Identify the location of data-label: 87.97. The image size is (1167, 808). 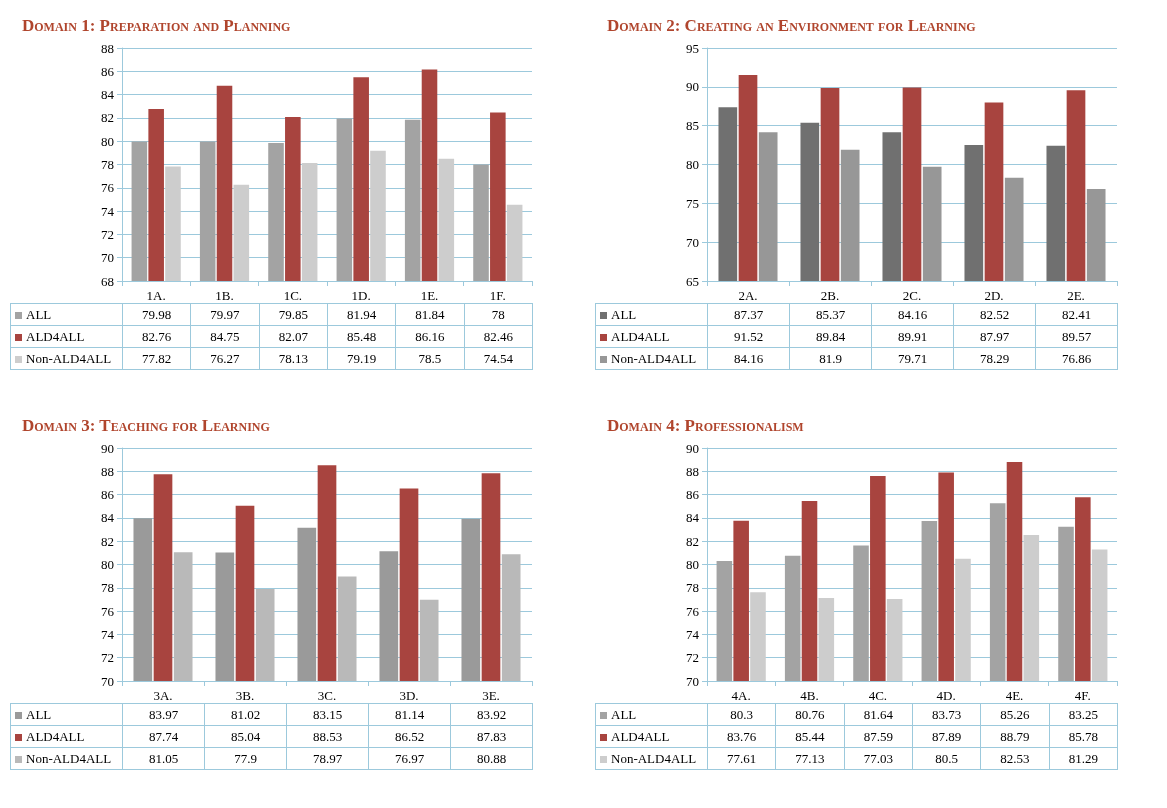
(994, 336).